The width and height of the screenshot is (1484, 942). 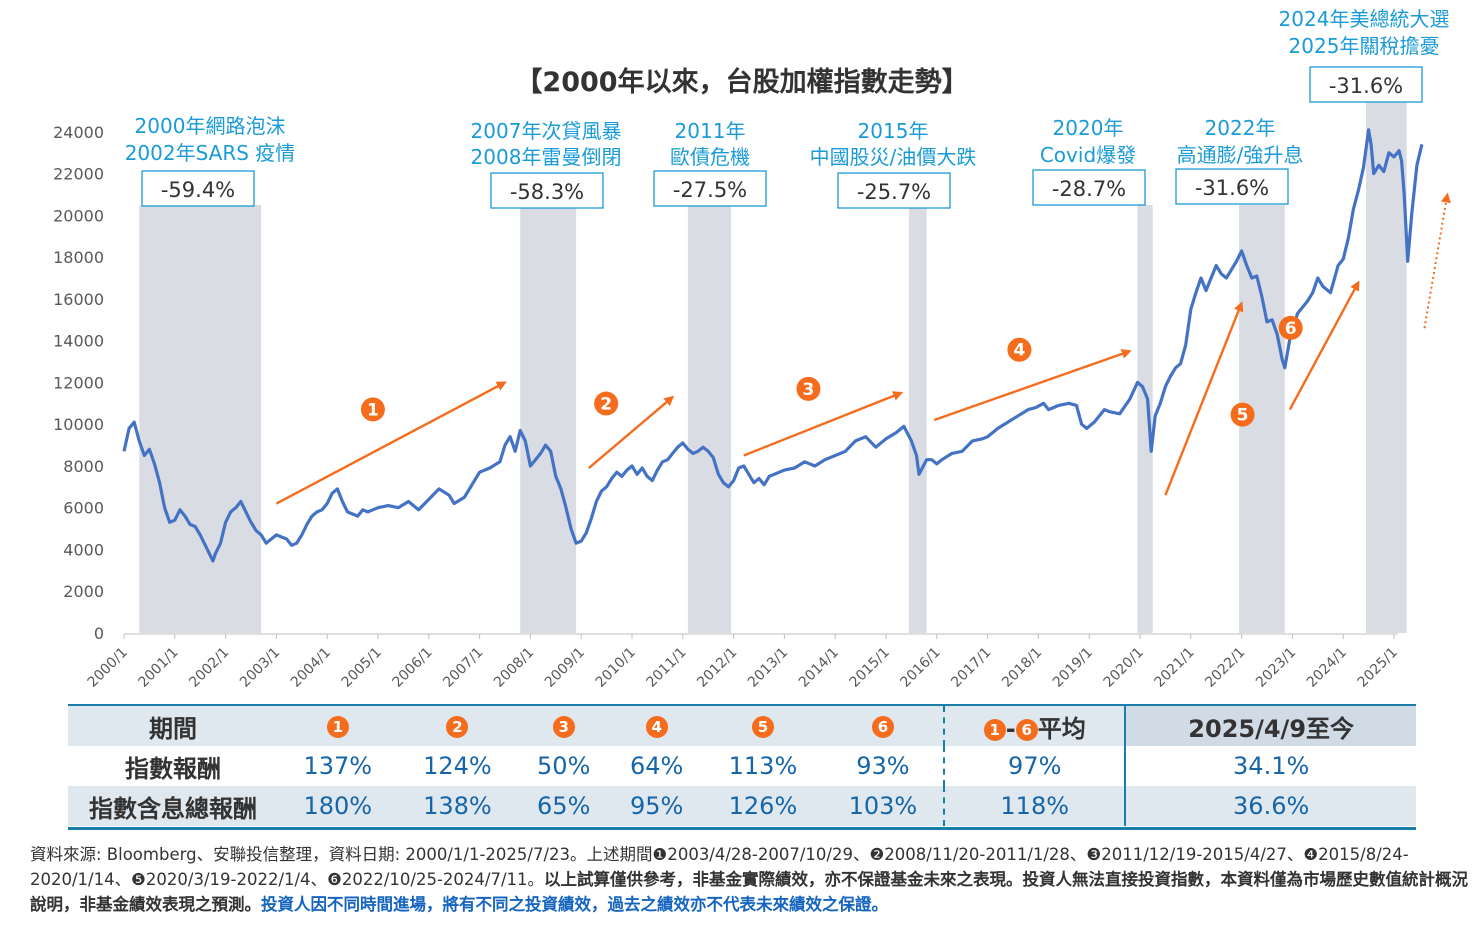 I want to click on x-tick-label: 2024/1, so click(x=1327, y=668).